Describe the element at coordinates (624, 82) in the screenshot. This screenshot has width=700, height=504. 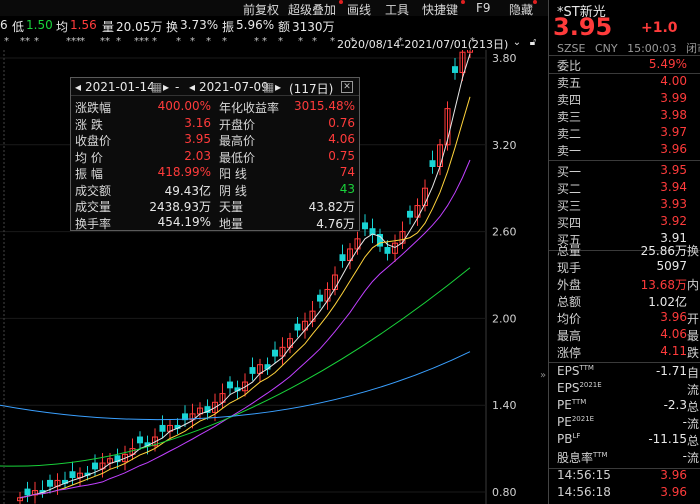
I see `ask-row: 卖五 4.00` at that location.